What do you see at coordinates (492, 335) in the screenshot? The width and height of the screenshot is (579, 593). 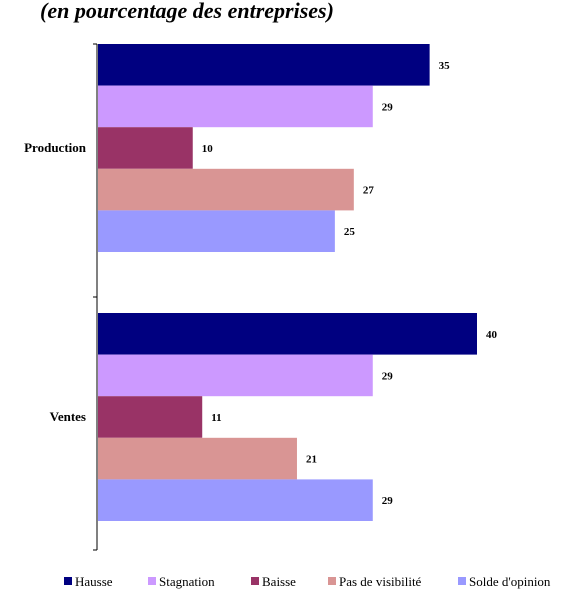 I see `data-label: 40` at bounding box center [492, 335].